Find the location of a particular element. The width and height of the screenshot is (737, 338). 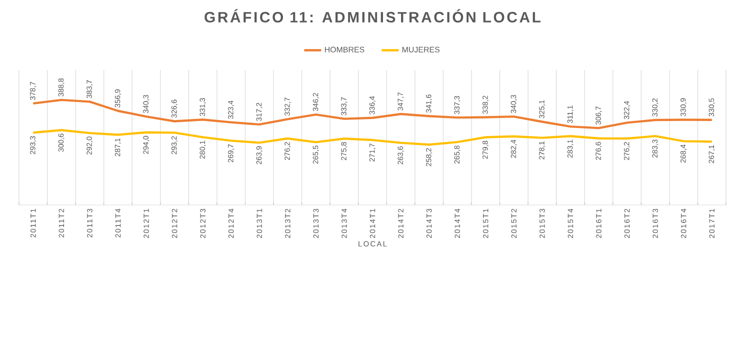

chart-title: GRÁFICO 11: ADMINISTRACIÓN LOCAL is located at coordinates (372, 15).